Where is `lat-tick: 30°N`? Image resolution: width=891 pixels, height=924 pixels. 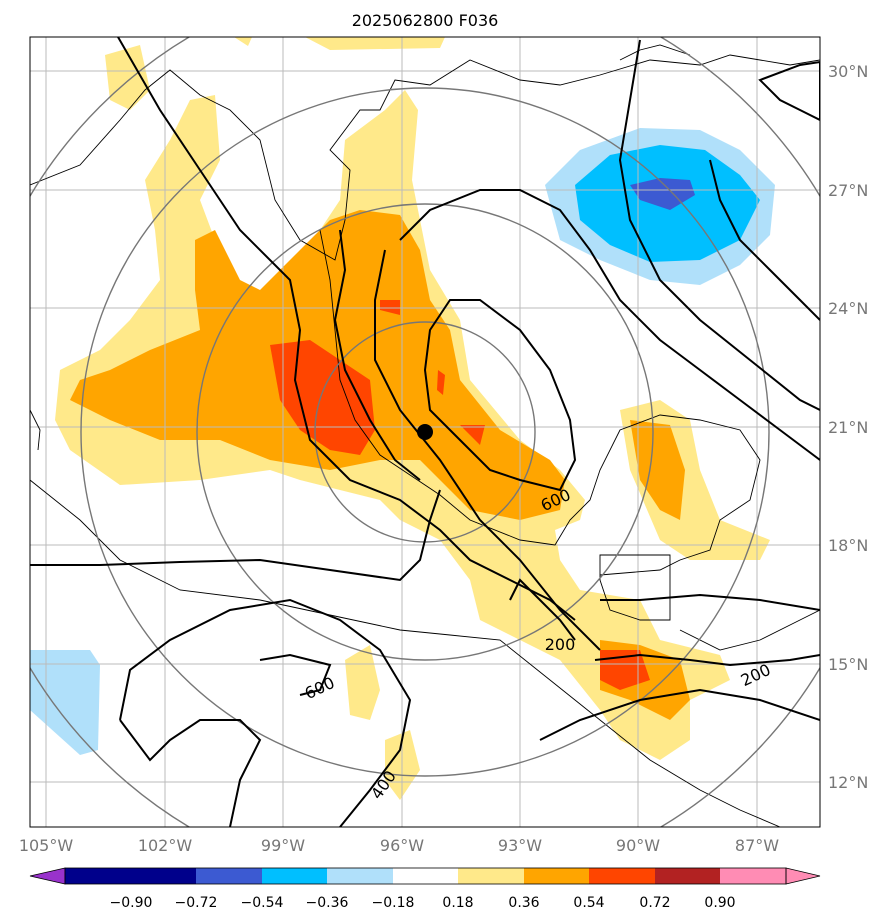 lat-tick: 30°N is located at coordinates (848, 71).